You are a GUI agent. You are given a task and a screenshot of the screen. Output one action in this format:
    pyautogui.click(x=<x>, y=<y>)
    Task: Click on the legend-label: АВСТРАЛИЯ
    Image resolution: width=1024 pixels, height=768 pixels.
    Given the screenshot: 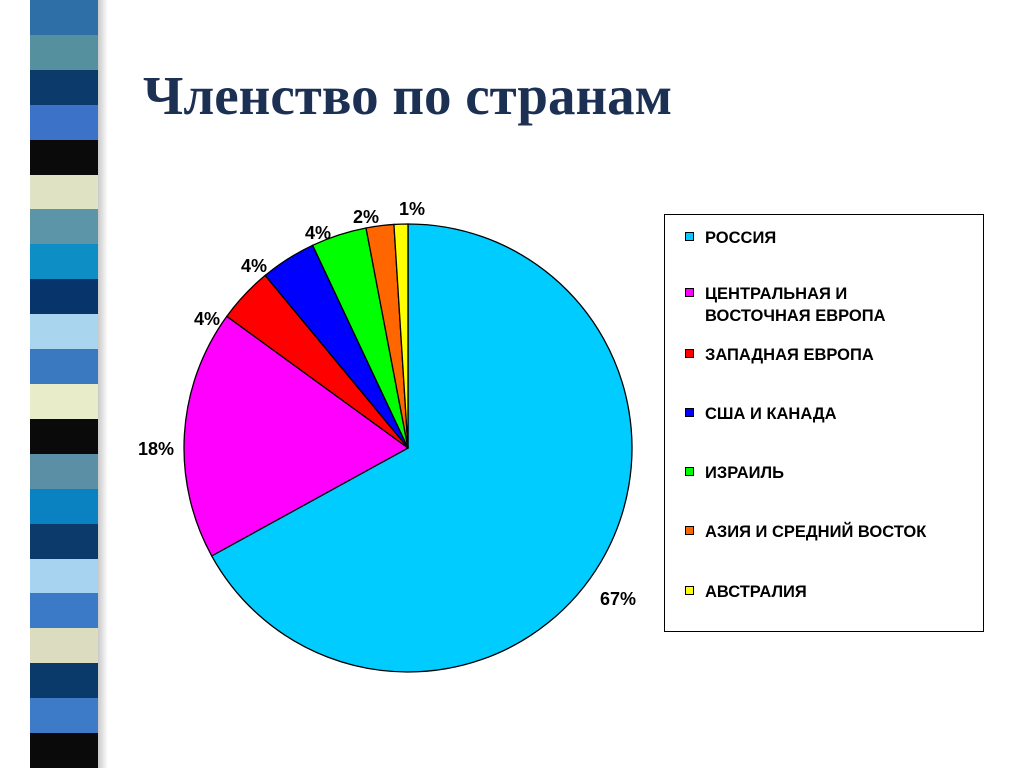 What is the action you would take?
    pyautogui.click(x=756, y=592)
    